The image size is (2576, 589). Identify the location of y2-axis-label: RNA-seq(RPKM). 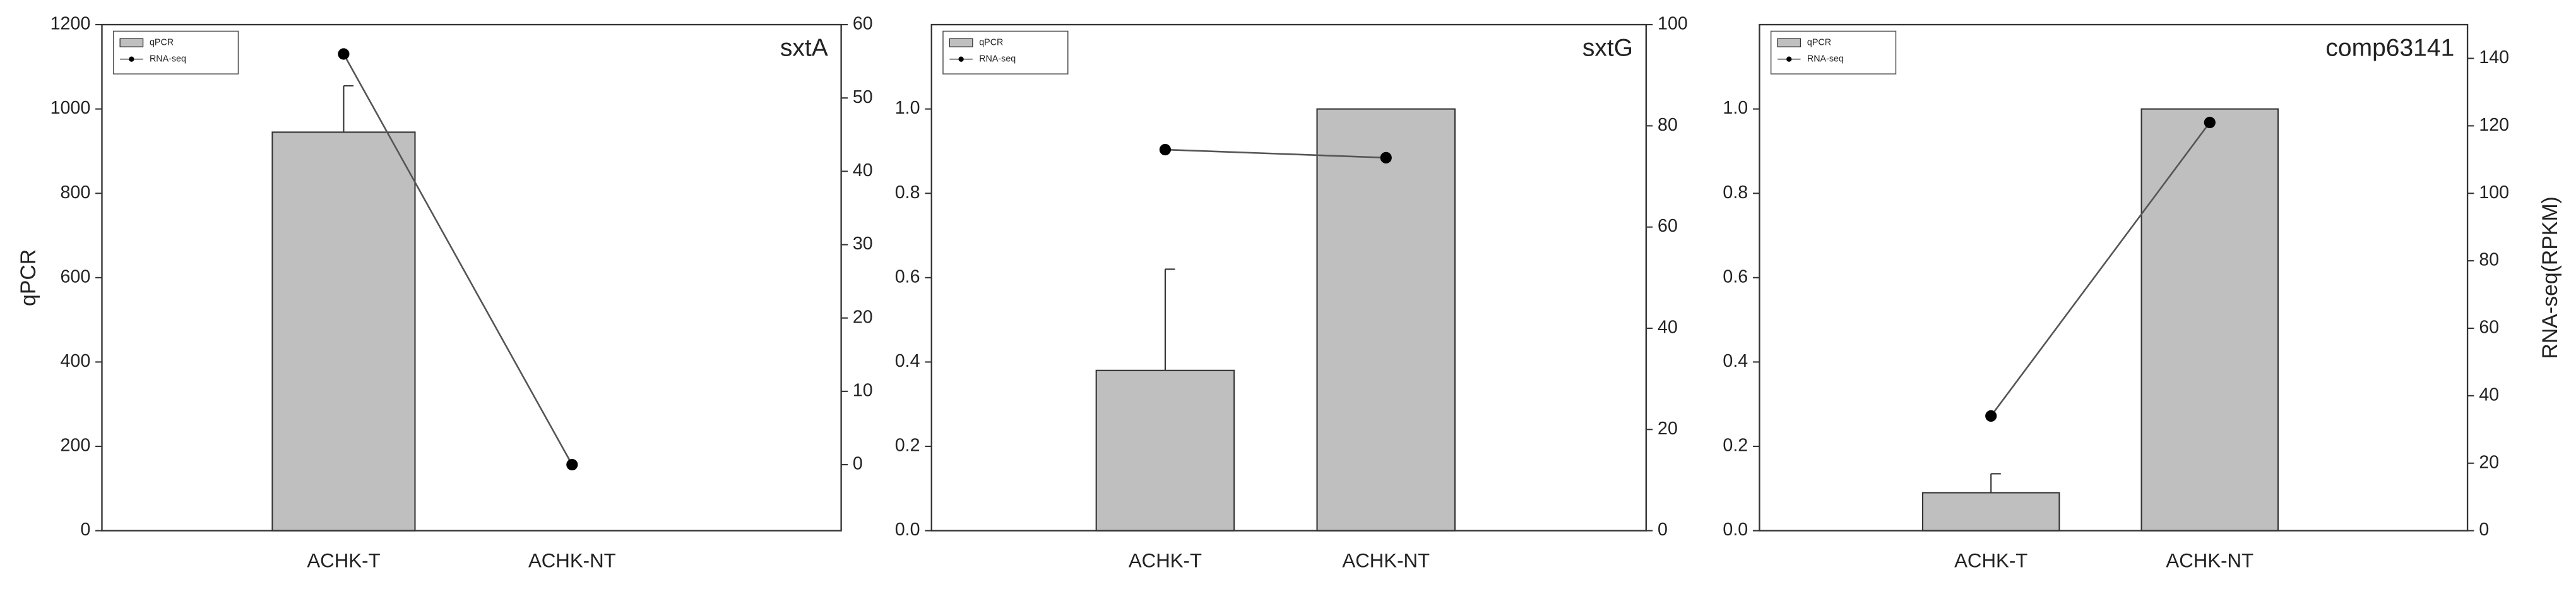
(2550, 277).